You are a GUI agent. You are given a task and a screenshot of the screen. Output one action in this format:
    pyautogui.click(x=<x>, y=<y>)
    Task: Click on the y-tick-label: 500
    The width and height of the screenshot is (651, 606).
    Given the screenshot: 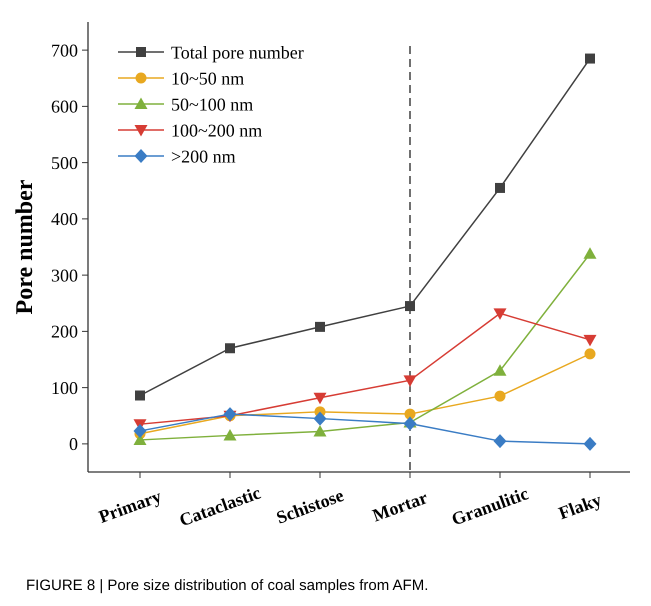 What is the action you would take?
    pyautogui.click(x=64, y=162)
    